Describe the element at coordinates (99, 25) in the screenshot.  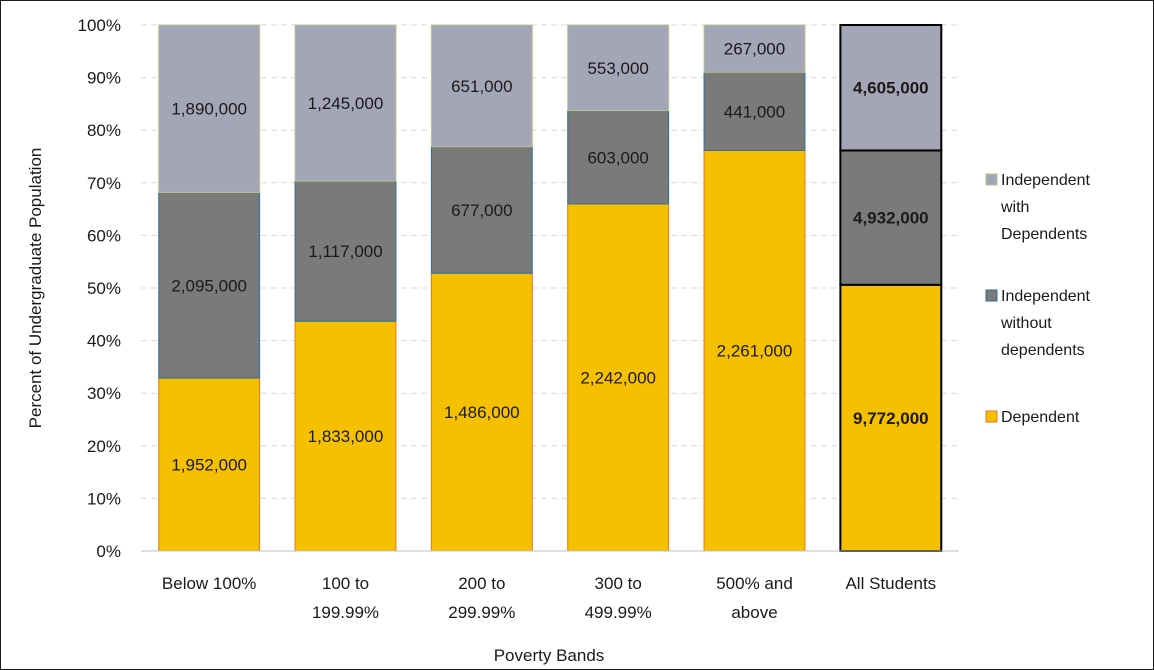
I see `y-tick-label: 100%` at that location.